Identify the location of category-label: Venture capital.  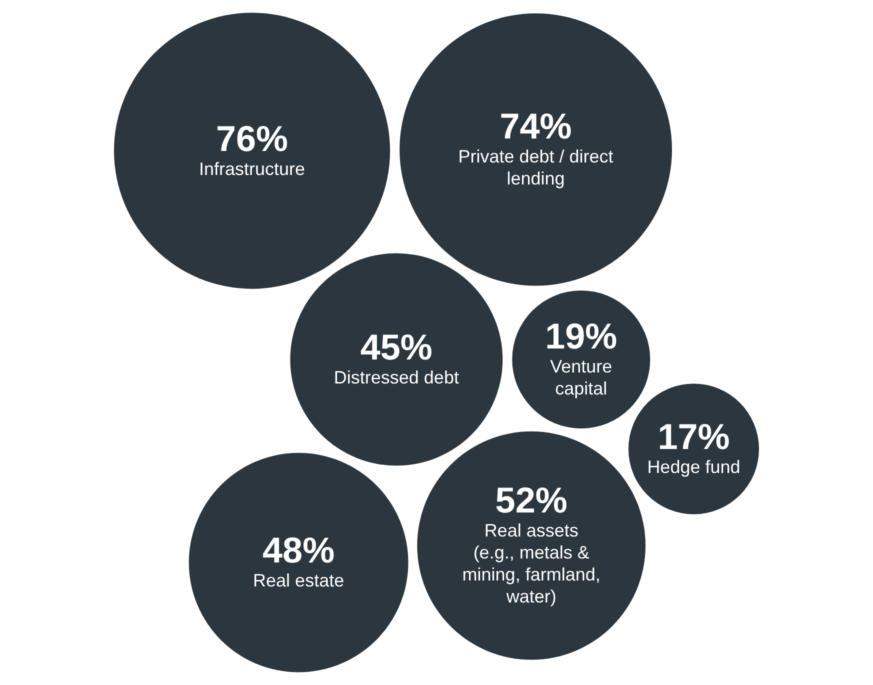
(581, 377).